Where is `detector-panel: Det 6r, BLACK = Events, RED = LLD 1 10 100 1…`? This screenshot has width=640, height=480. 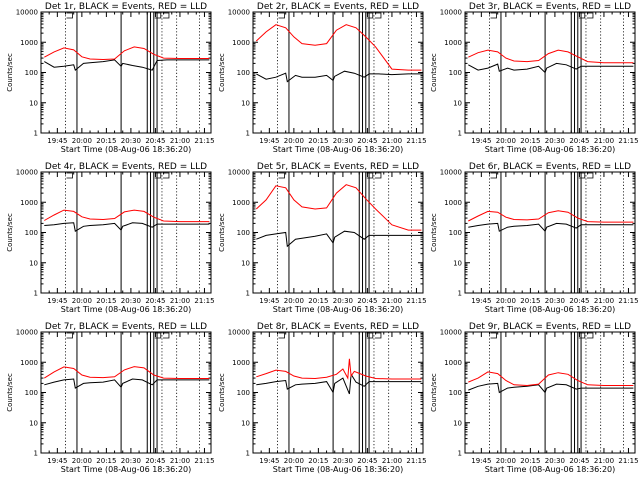 detector-panel: Det 6r, BLACK = Events, RED = LLD 1 10 100 1… is located at coordinates (534, 238).